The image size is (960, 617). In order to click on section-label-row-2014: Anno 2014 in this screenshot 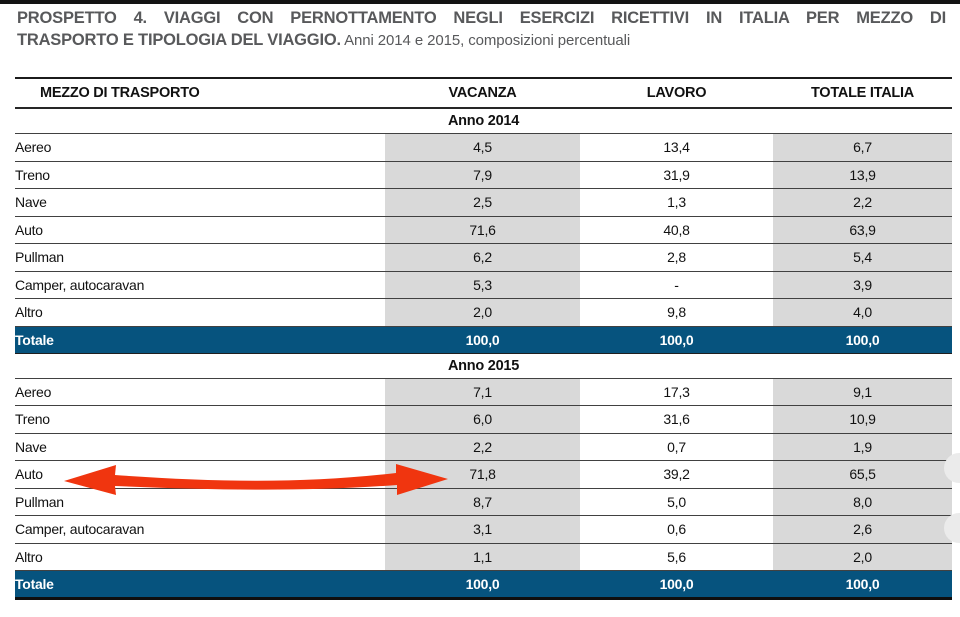, I will do `click(483, 121)`.